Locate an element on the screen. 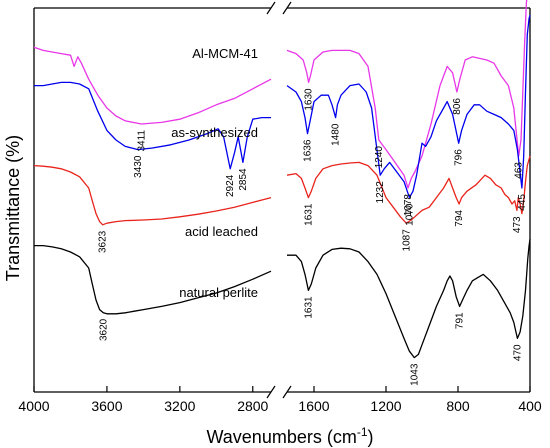 This screenshot has height=448, width=550. peak-label: 2924 is located at coordinates (230, 185).